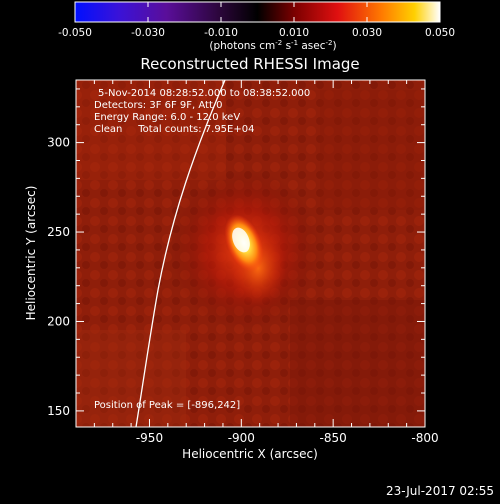 This screenshot has width=500, height=504. Describe the element at coordinates (241, 438) in the screenshot. I see `x-tick-label: -900` at that location.